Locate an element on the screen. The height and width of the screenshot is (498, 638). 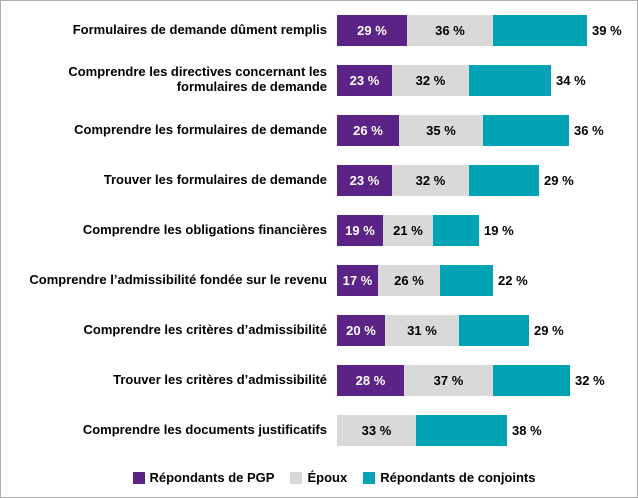
value-label-outside: 39 % is located at coordinates (607, 30).